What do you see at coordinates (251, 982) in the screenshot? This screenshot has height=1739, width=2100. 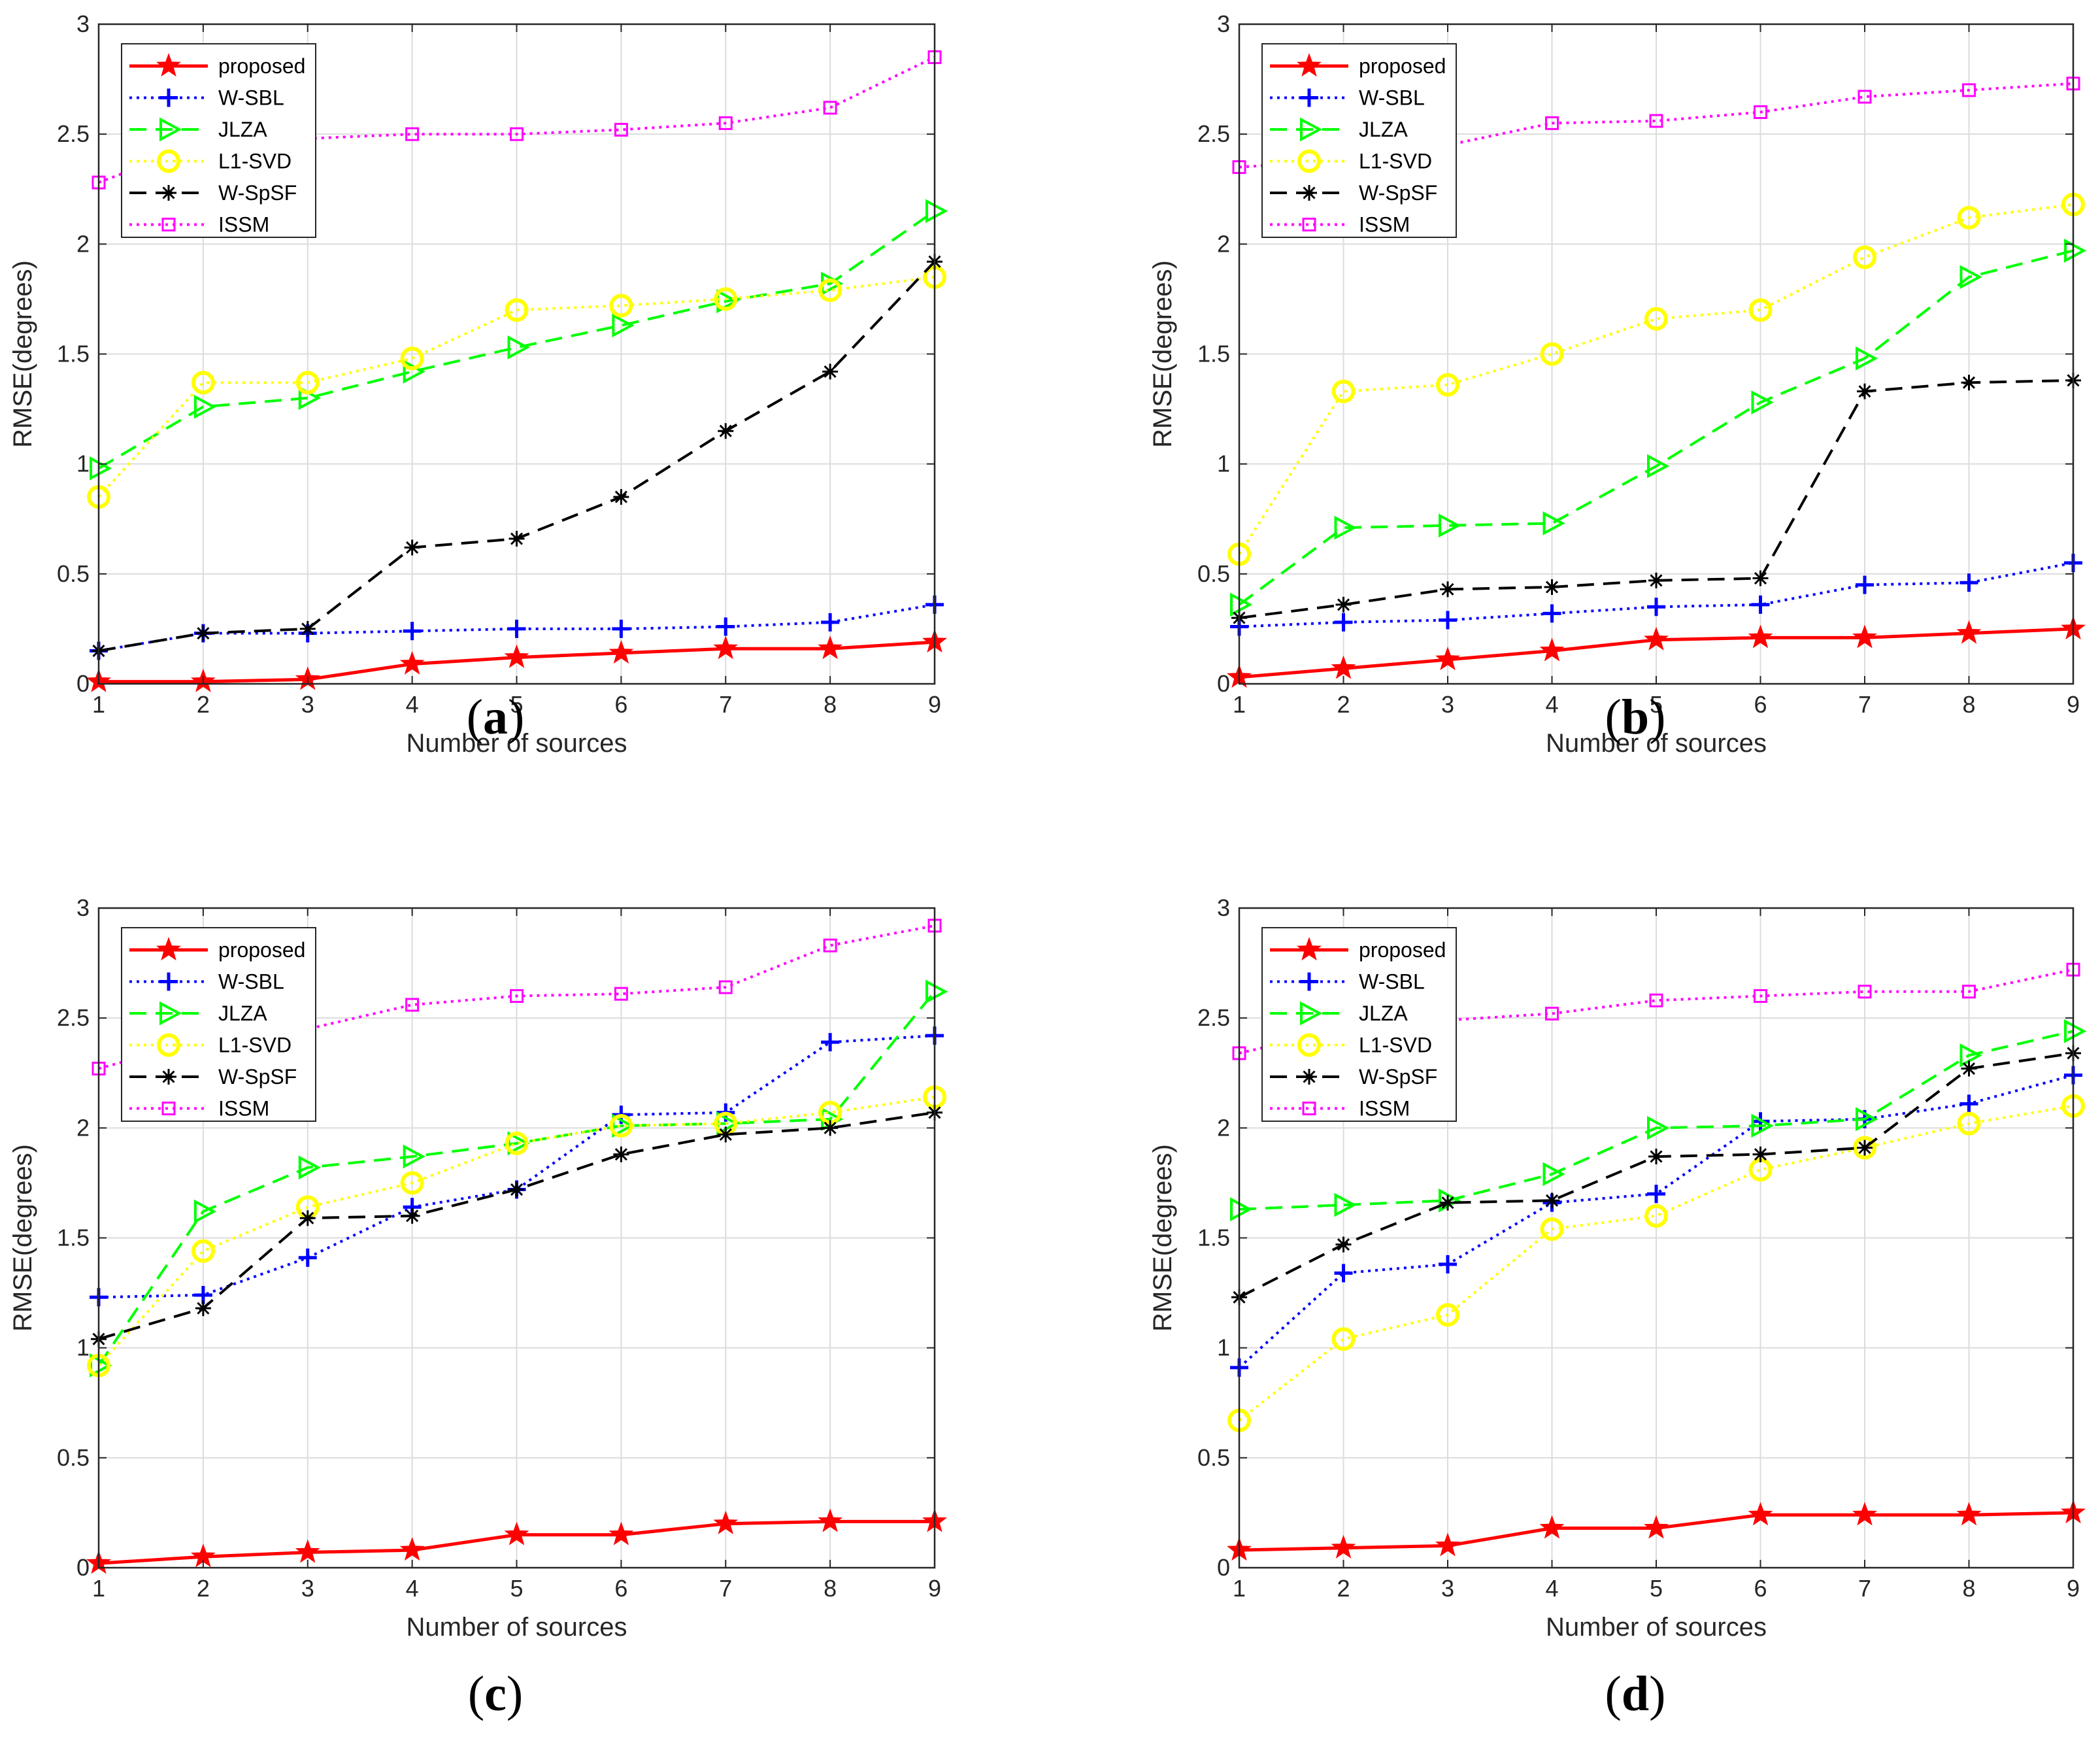 I see `legend-label: W-SBL` at bounding box center [251, 982].